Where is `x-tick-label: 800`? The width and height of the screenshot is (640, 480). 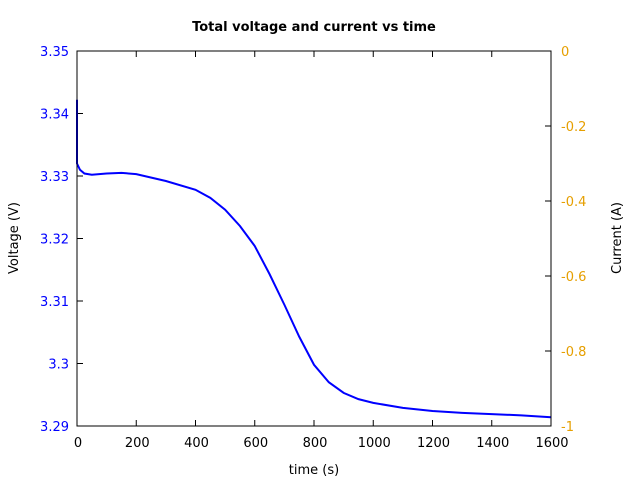
x-tick-label: 800 is located at coordinates (315, 443).